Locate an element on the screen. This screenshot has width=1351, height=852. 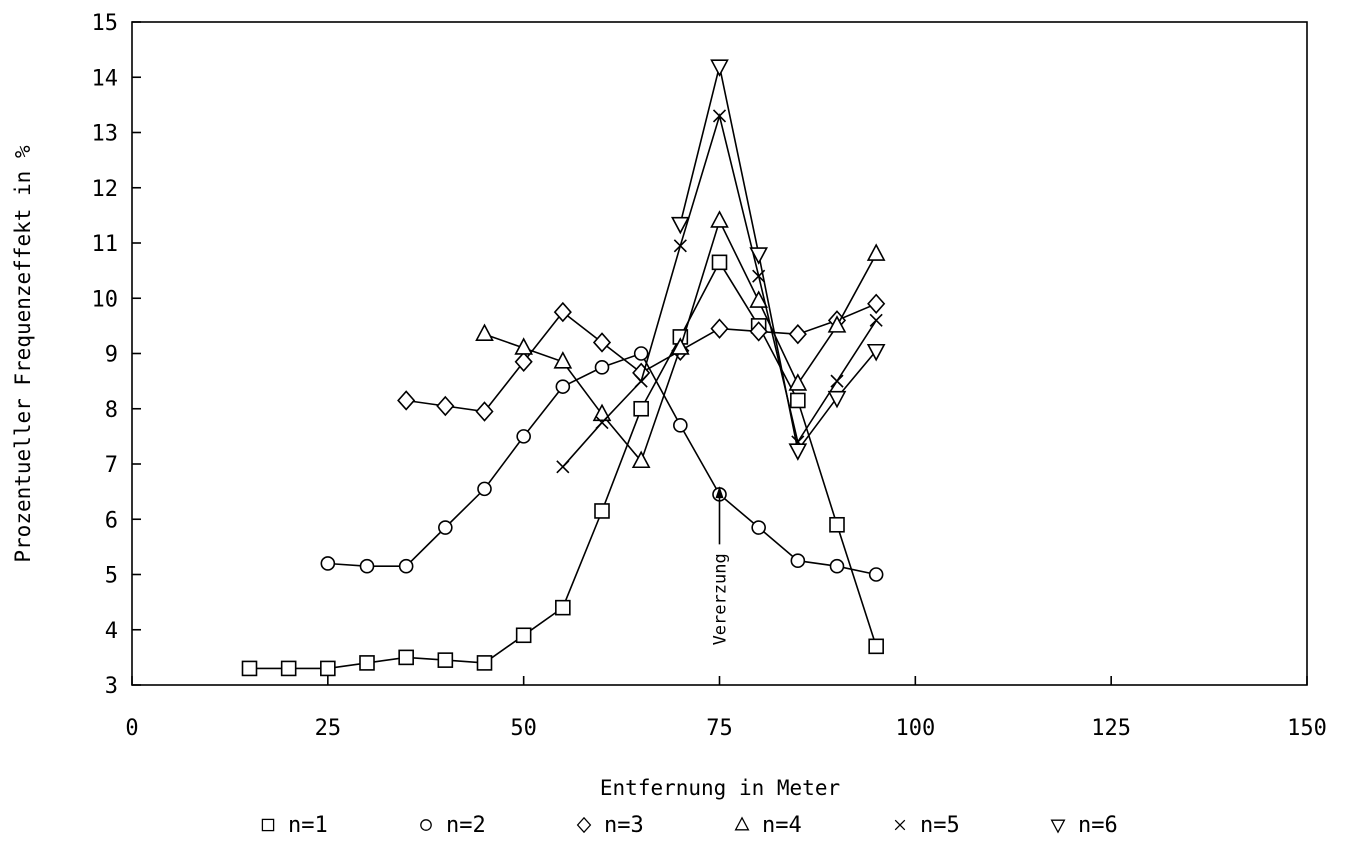
y-tick-label: 4 is located at coordinates (111, 631).